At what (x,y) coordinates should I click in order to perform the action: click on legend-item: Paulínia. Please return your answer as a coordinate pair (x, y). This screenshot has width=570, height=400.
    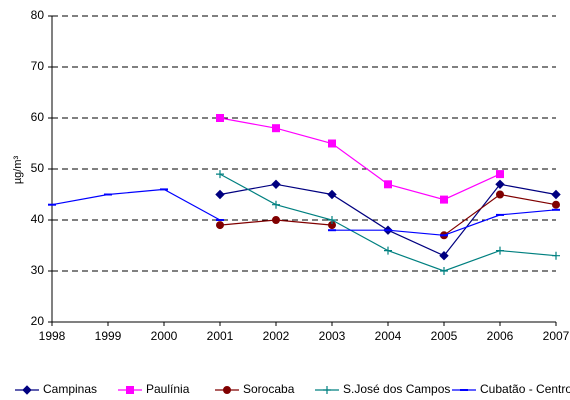
    Looking at the image, I should click on (154, 389).